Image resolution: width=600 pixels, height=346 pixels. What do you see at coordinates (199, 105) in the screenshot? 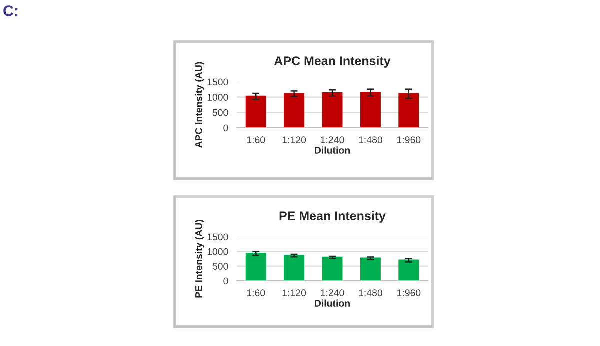
I see `y-axis-title: APC Intensity (AU)` at bounding box center [199, 105].